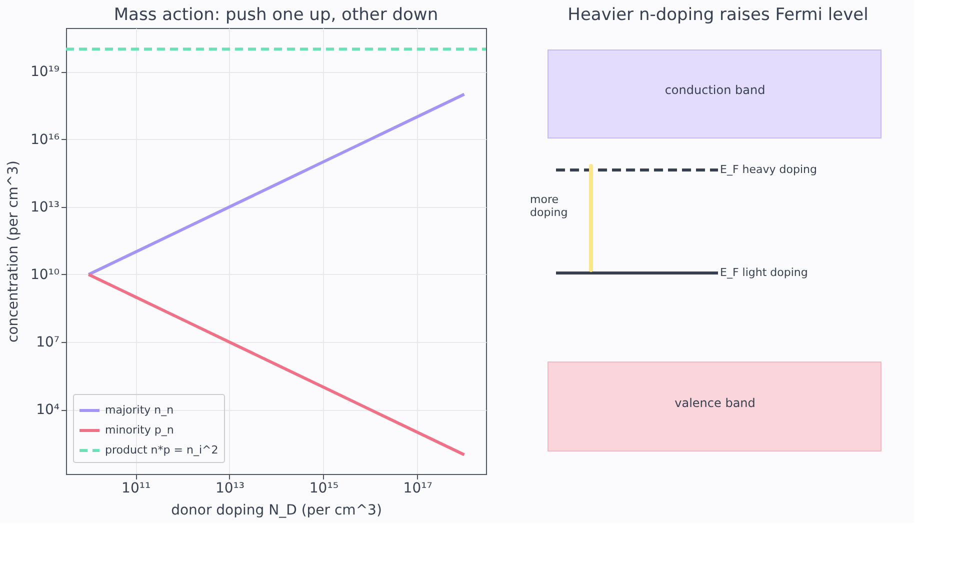 This screenshot has width=964, height=568. What do you see at coordinates (230, 488) in the screenshot?
I see `x-tick-label: 10¹³` at bounding box center [230, 488].